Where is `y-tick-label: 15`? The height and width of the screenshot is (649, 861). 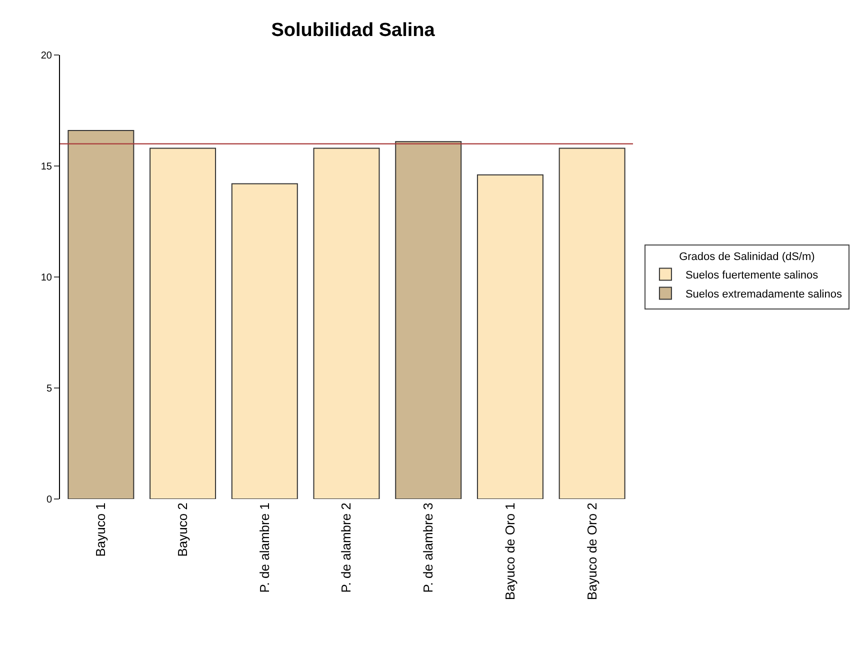
y-tick-label: 15 is located at coordinates (46, 167).